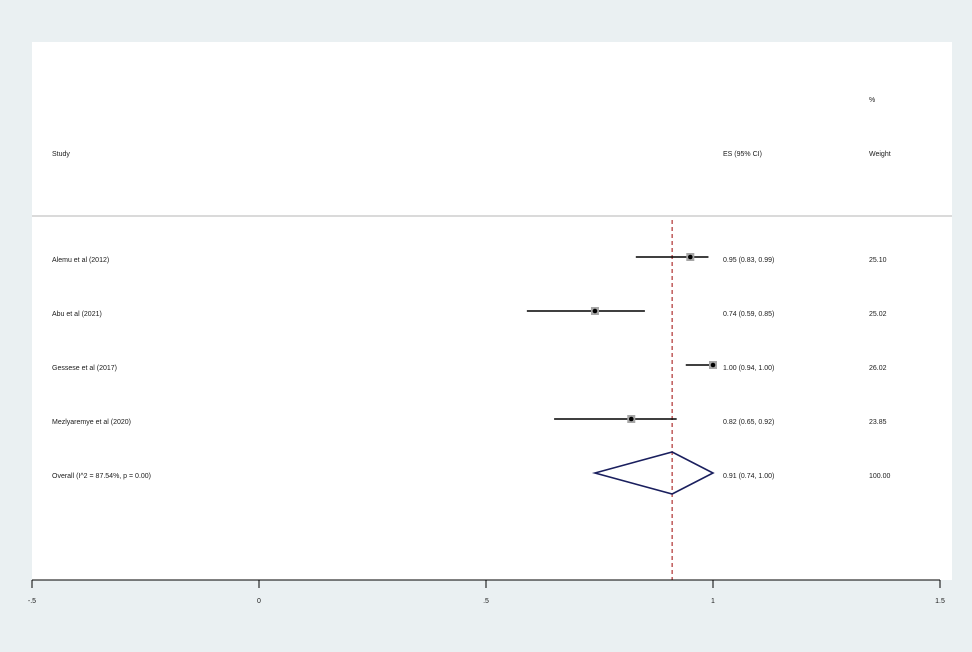  I want to click on overall-weight-label: 100.00, so click(880, 476).